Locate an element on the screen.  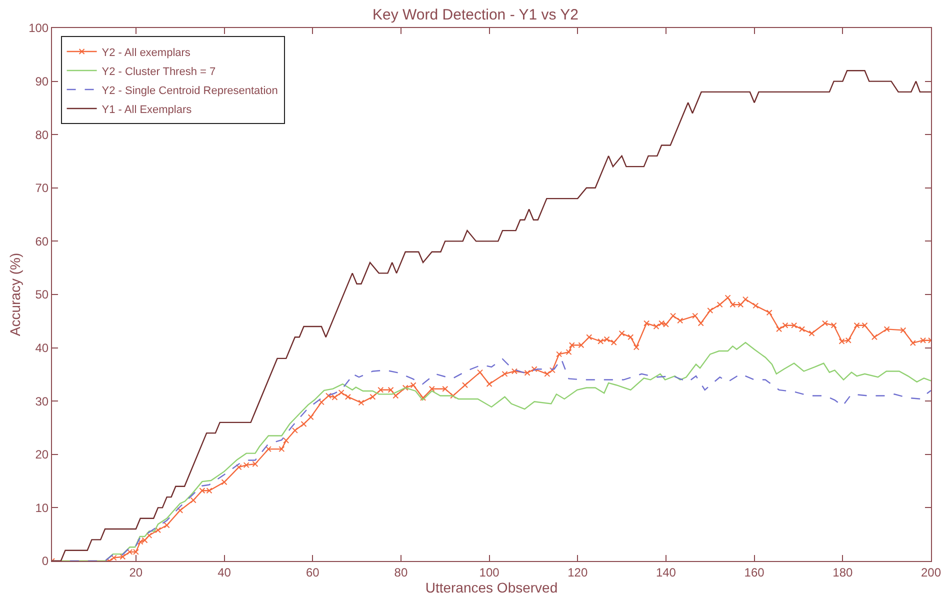
y-tick-label: 40 is located at coordinates (42, 348).